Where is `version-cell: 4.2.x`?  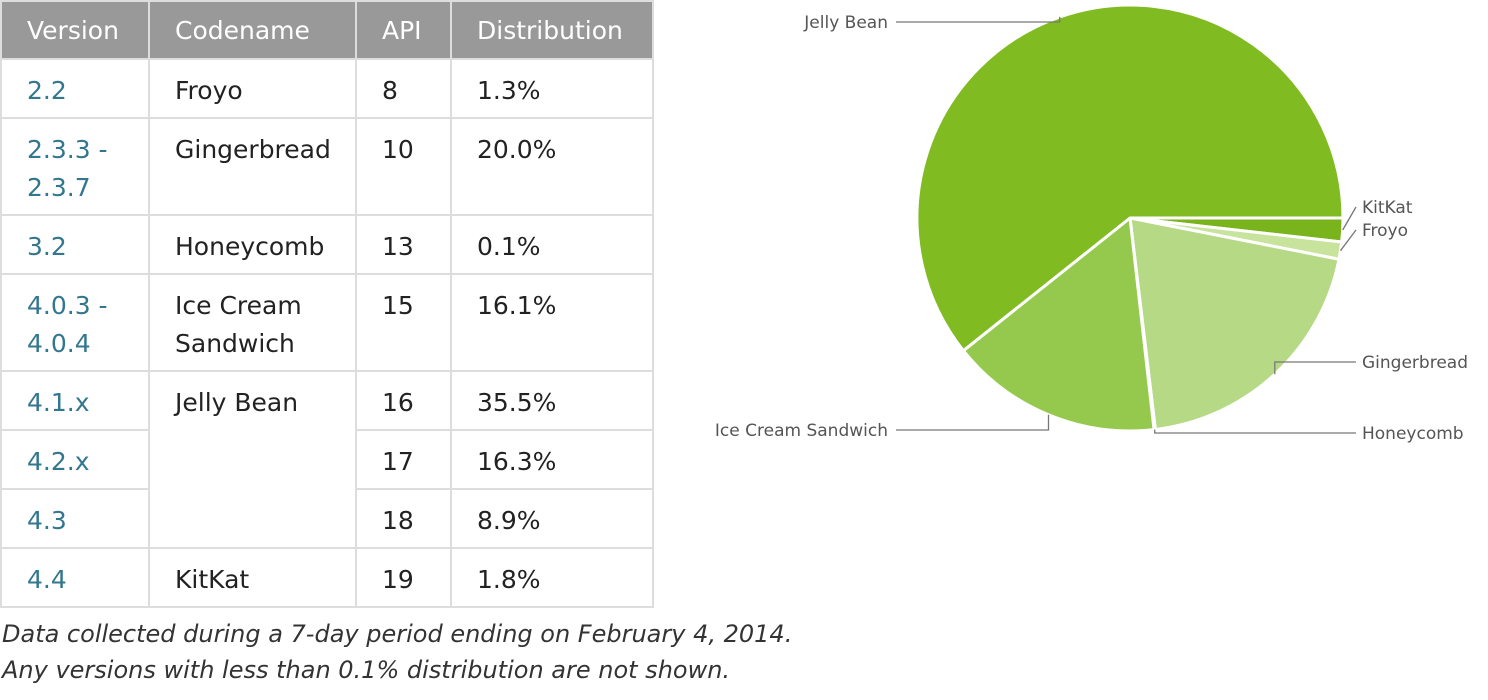 version-cell: 4.2.x is located at coordinates (75, 459).